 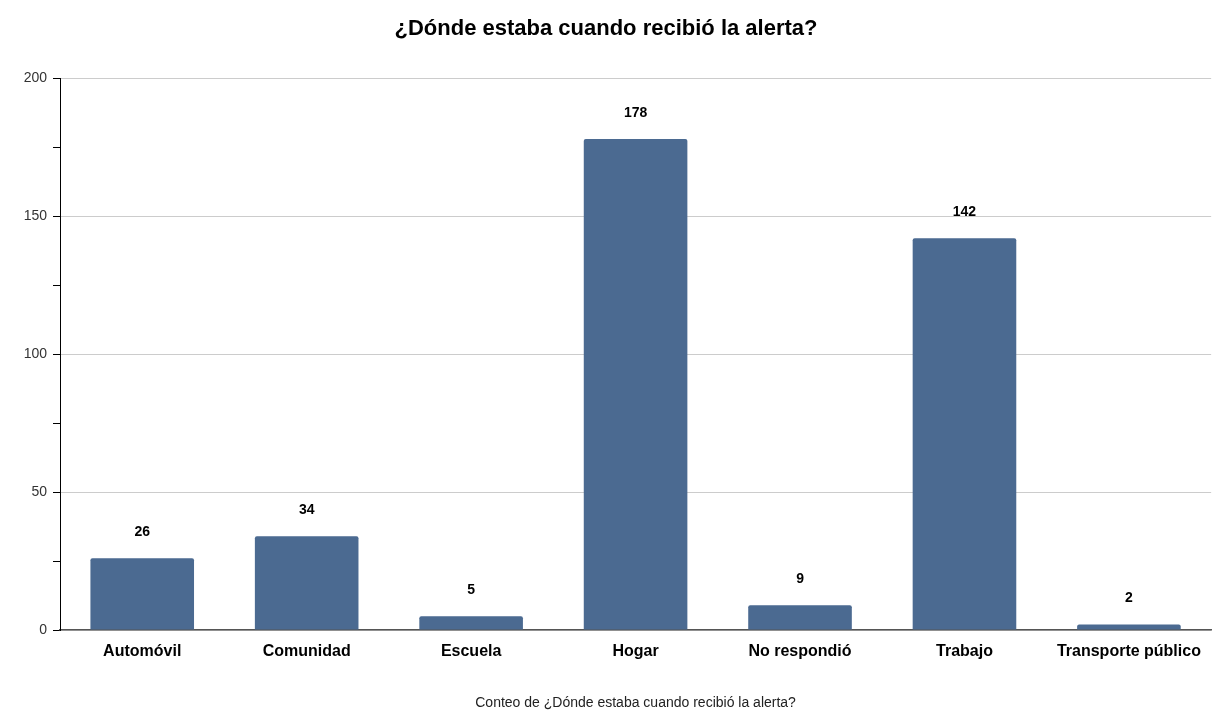 I want to click on x-tick-label: Comunidad, so click(x=306, y=651).